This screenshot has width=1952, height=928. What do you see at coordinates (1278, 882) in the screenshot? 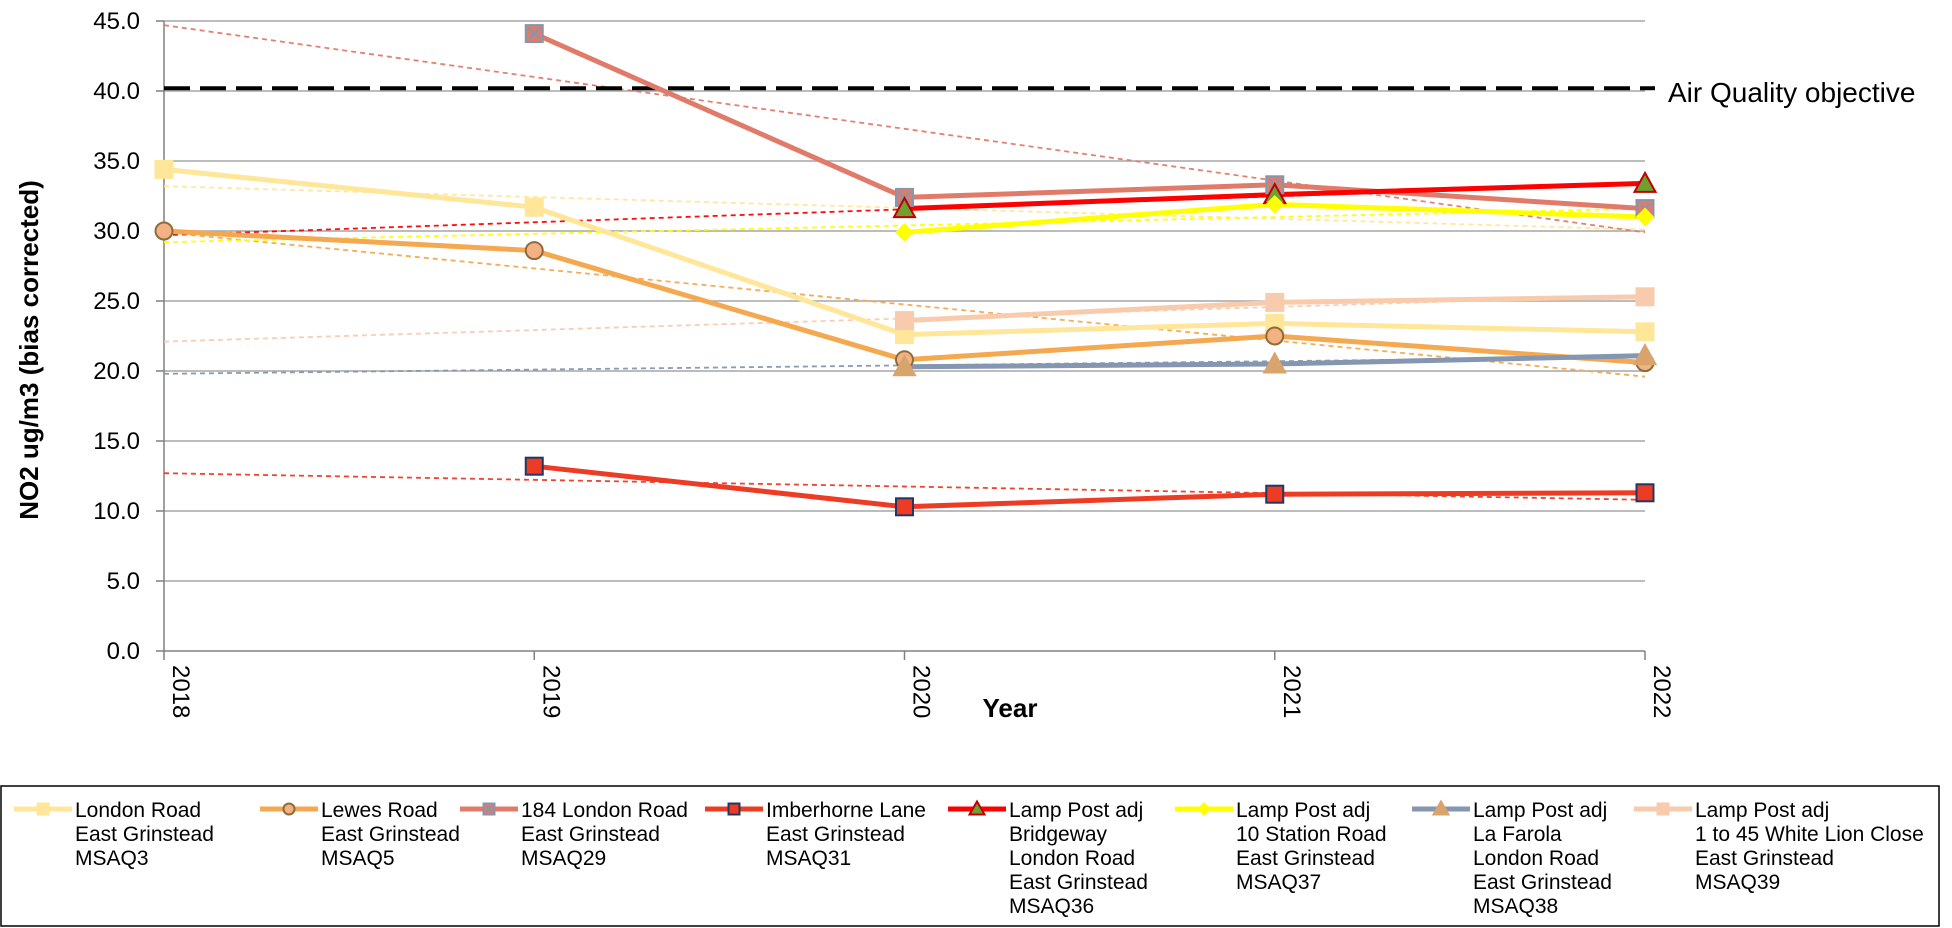
I see `legend-label-line: MSAQ37` at bounding box center [1278, 882].